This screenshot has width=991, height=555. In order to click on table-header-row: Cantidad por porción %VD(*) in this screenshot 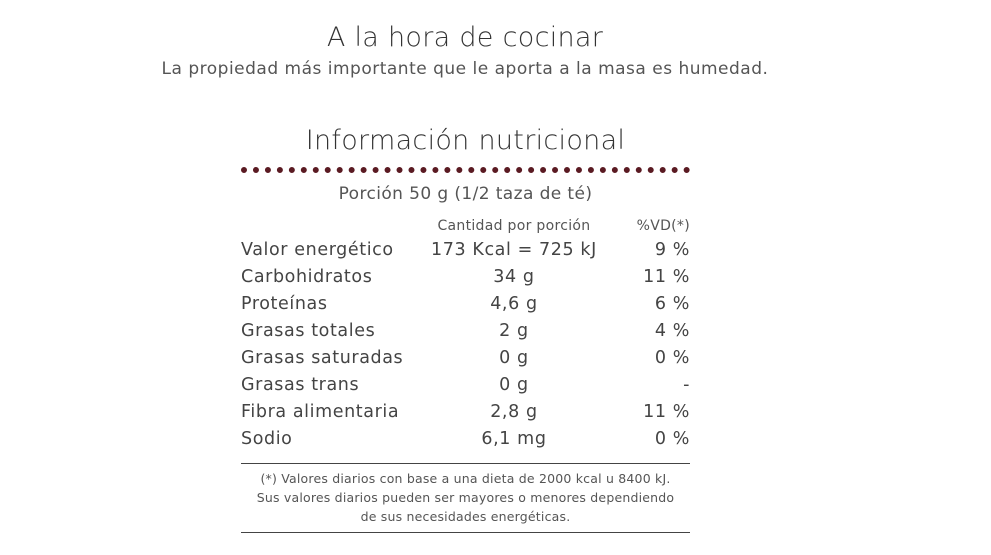, I will do `click(465, 227)`.